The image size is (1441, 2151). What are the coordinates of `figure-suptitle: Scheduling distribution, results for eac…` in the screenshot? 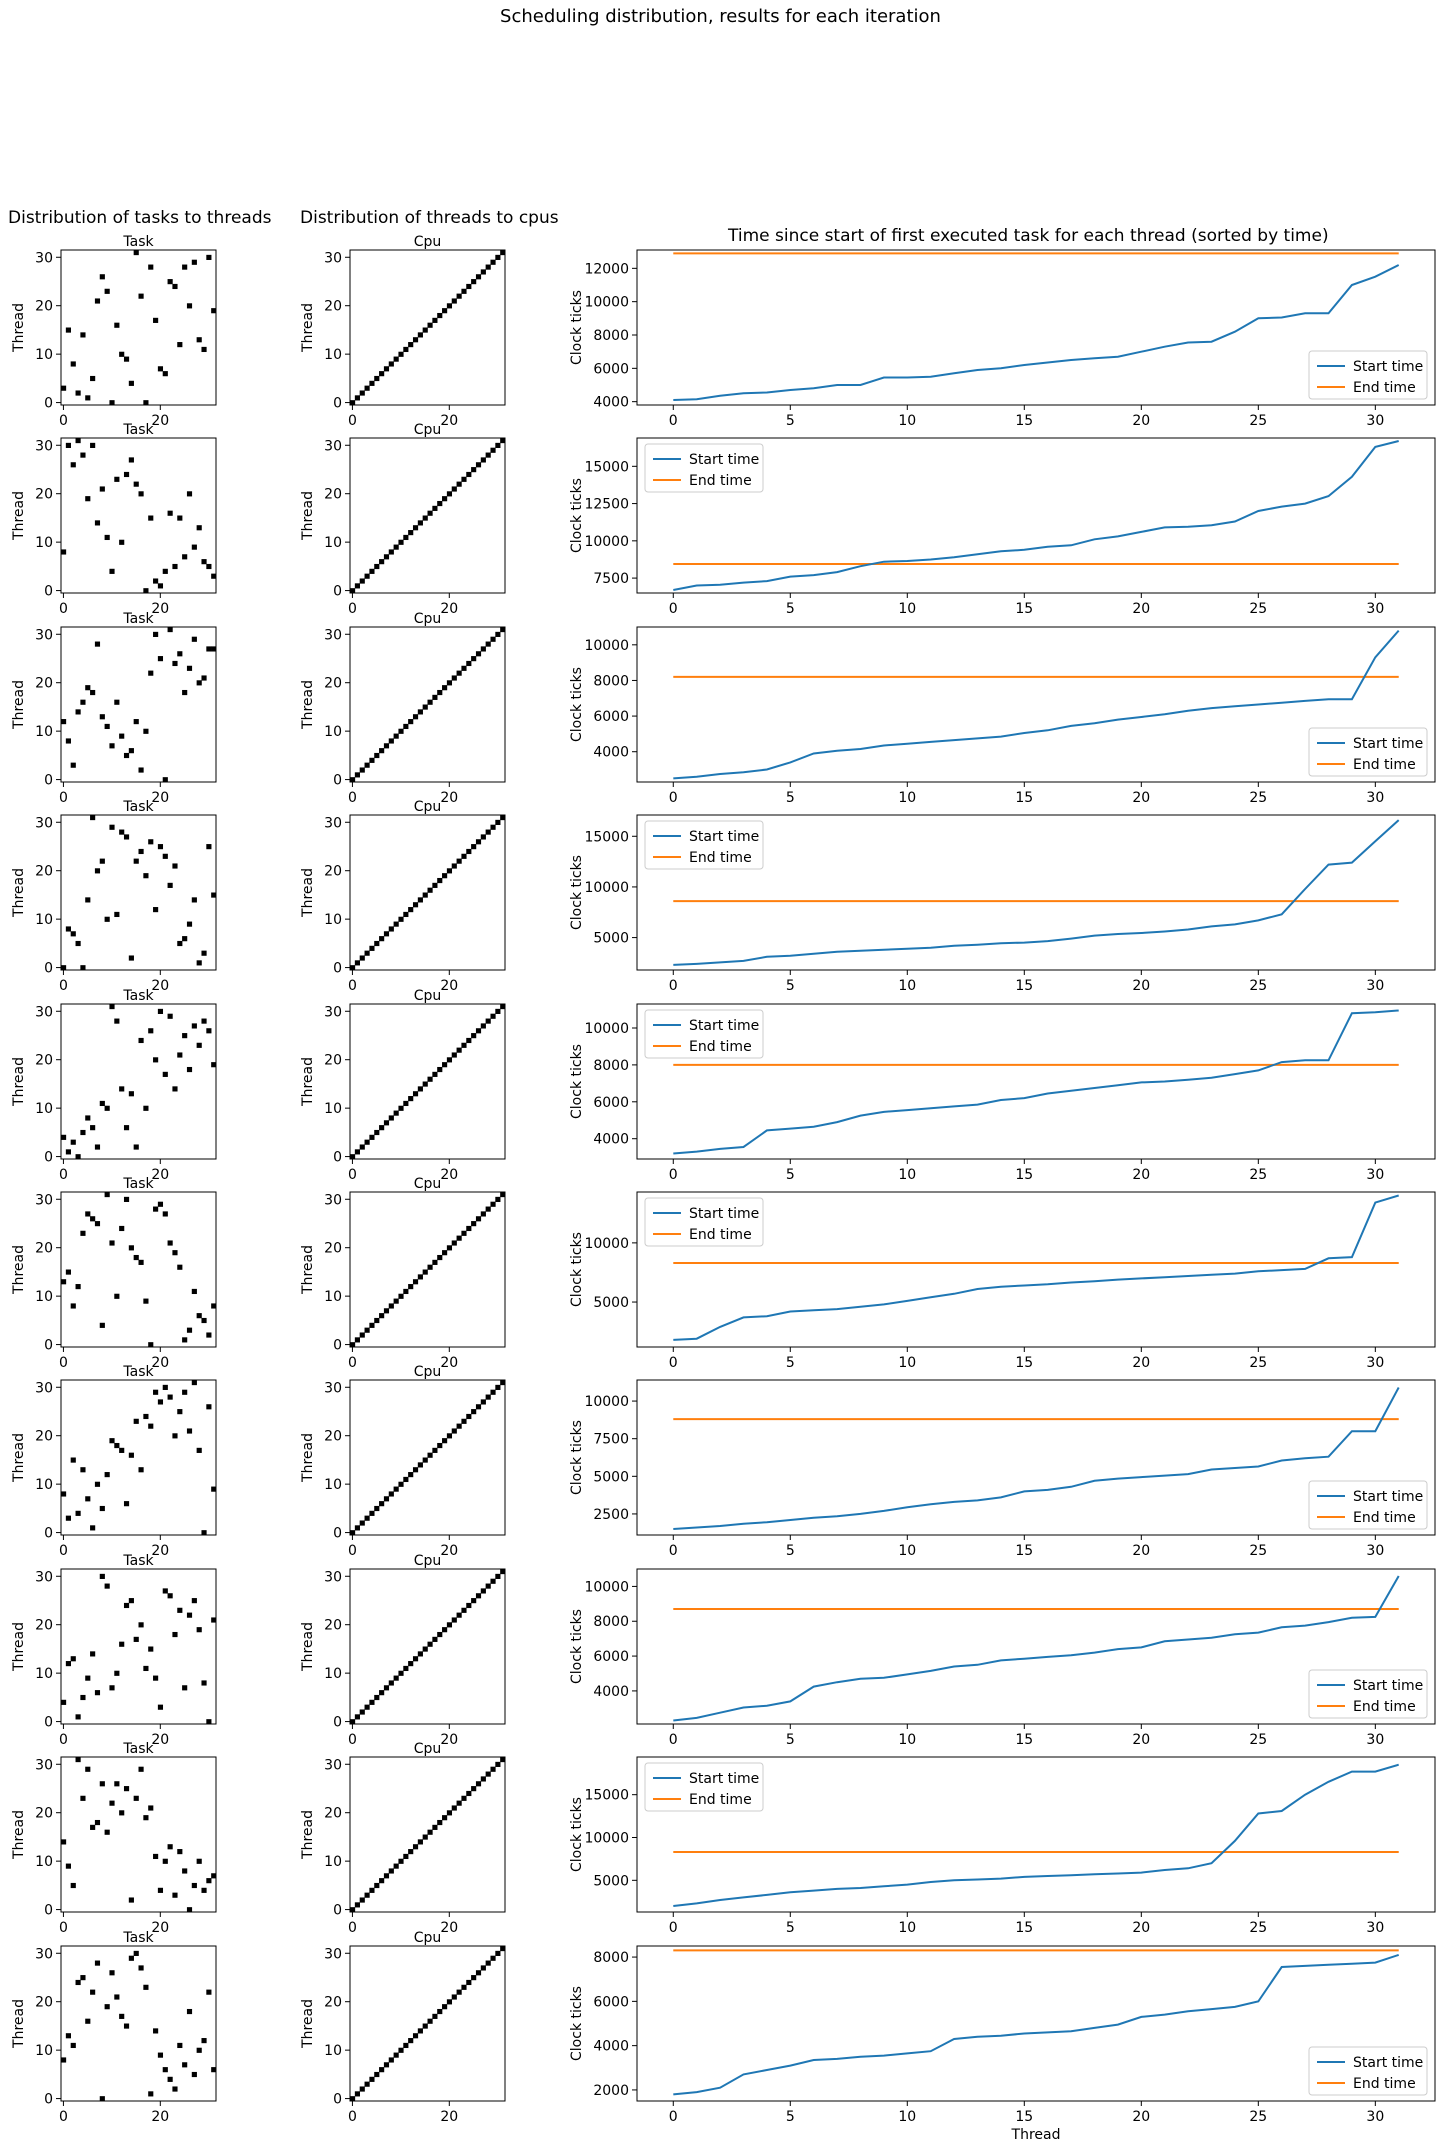 It's located at (720, 16).